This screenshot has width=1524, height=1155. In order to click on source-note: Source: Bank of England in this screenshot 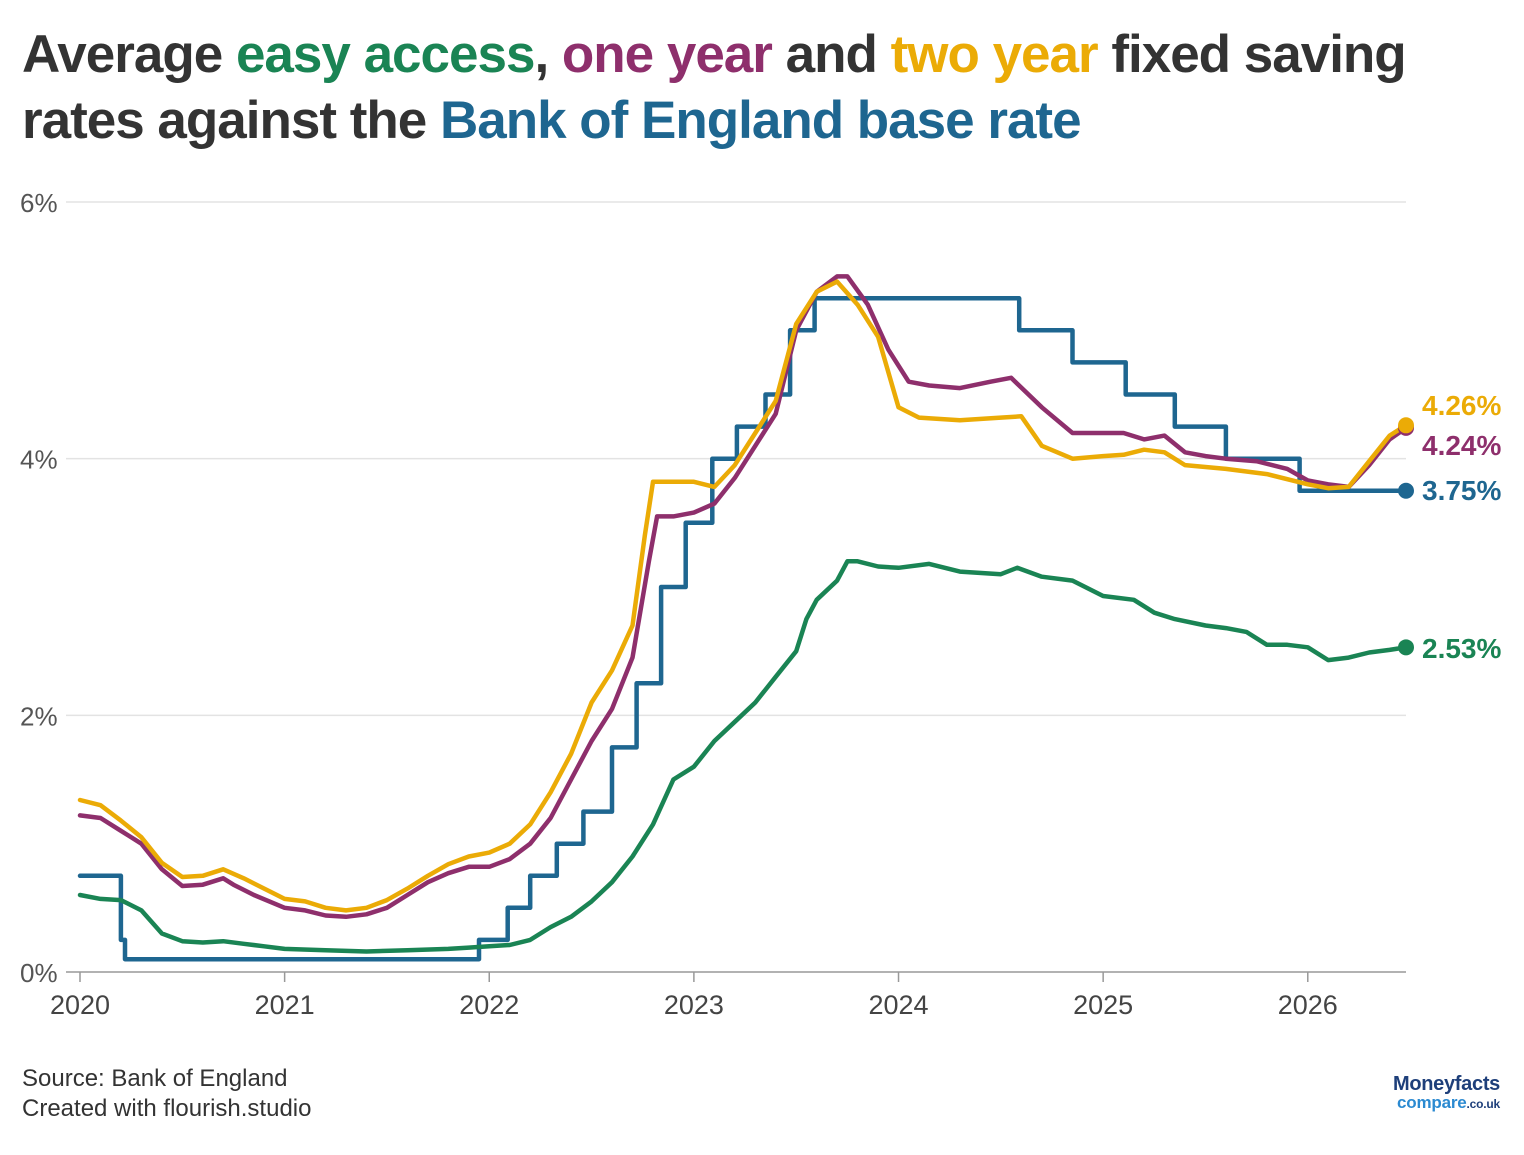, I will do `click(155, 1078)`.